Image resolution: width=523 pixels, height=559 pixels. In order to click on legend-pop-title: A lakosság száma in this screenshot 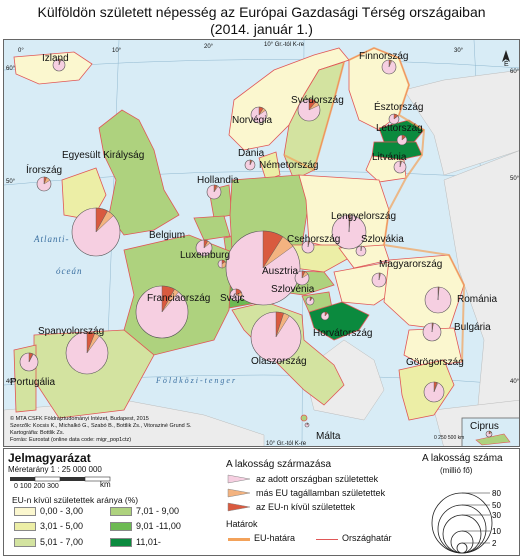, I will do `click(462, 458)`.